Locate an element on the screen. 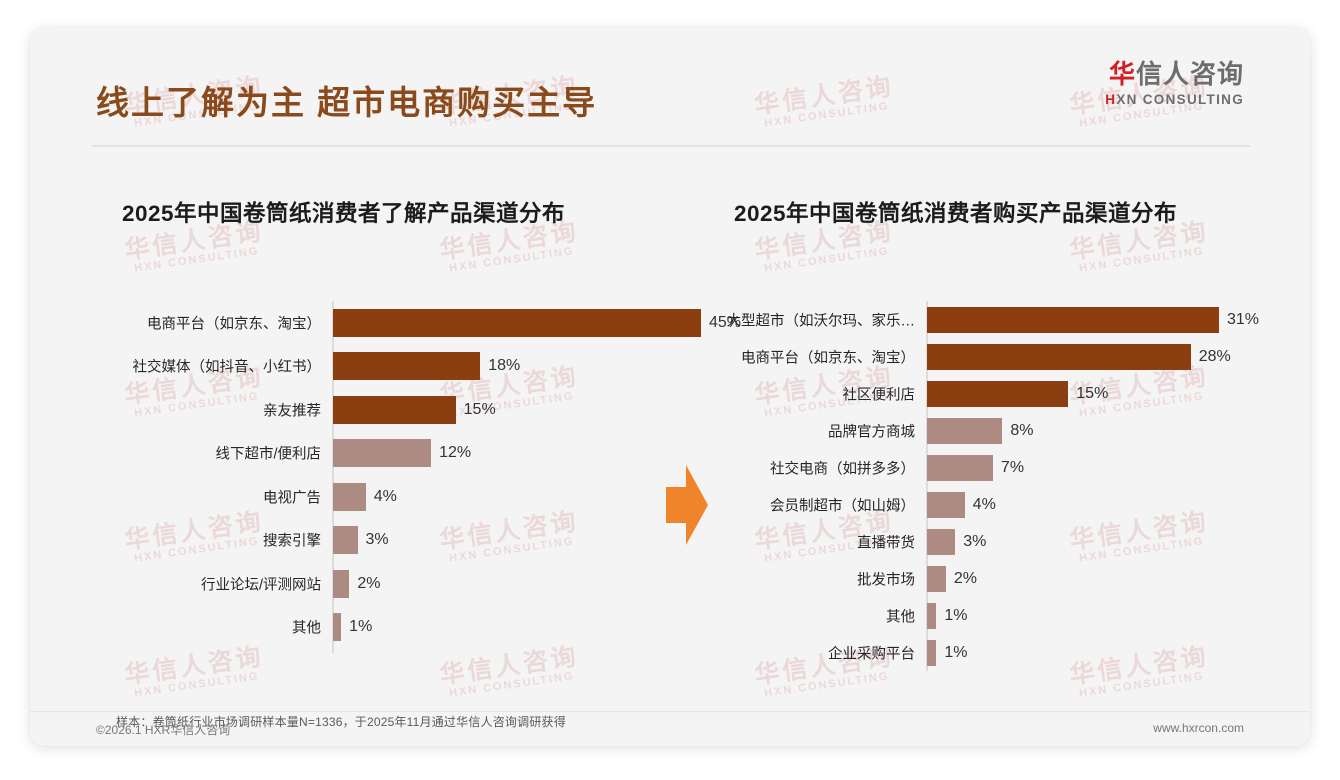 The width and height of the screenshot is (1340, 780). logo-en-rest: XN CONSULTING is located at coordinates (1180, 99).